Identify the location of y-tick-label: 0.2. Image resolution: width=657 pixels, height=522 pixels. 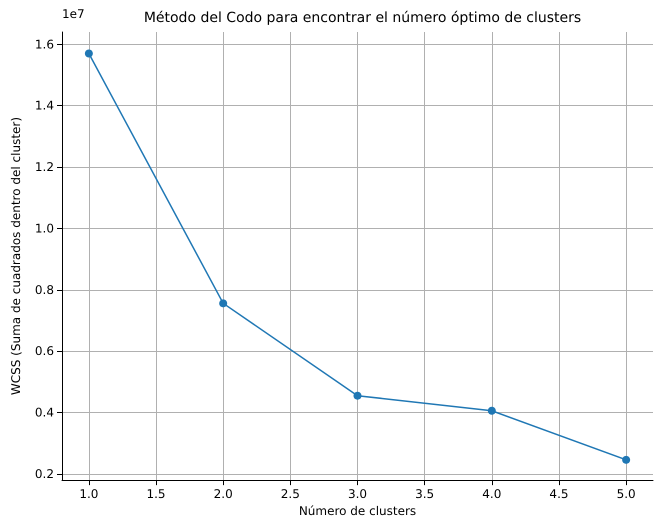
(44, 473).